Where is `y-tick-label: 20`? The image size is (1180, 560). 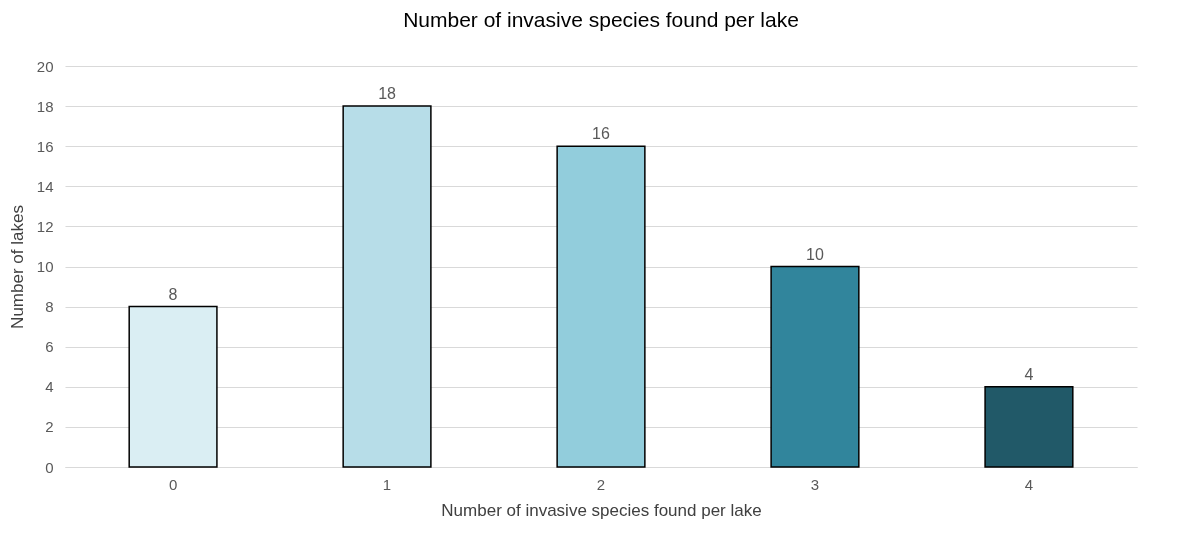 y-tick-label: 20 is located at coordinates (45, 66).